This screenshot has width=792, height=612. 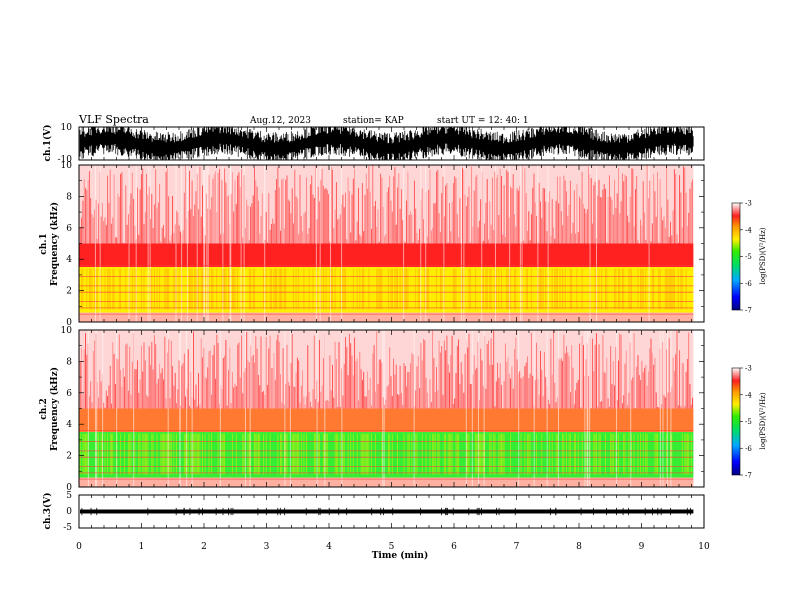 I want to click on ch1-colorbar, so click(x=736, y=256).